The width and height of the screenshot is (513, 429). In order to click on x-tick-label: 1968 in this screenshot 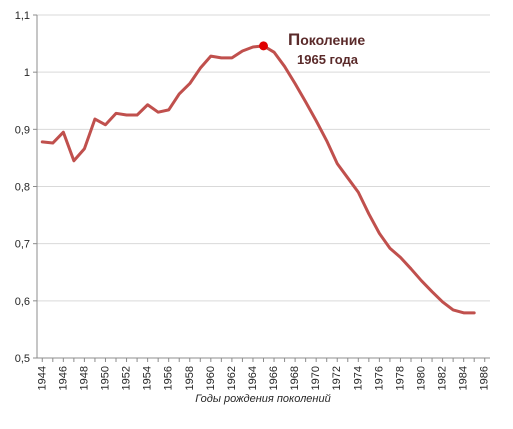, I will do `click(295, 378)`.